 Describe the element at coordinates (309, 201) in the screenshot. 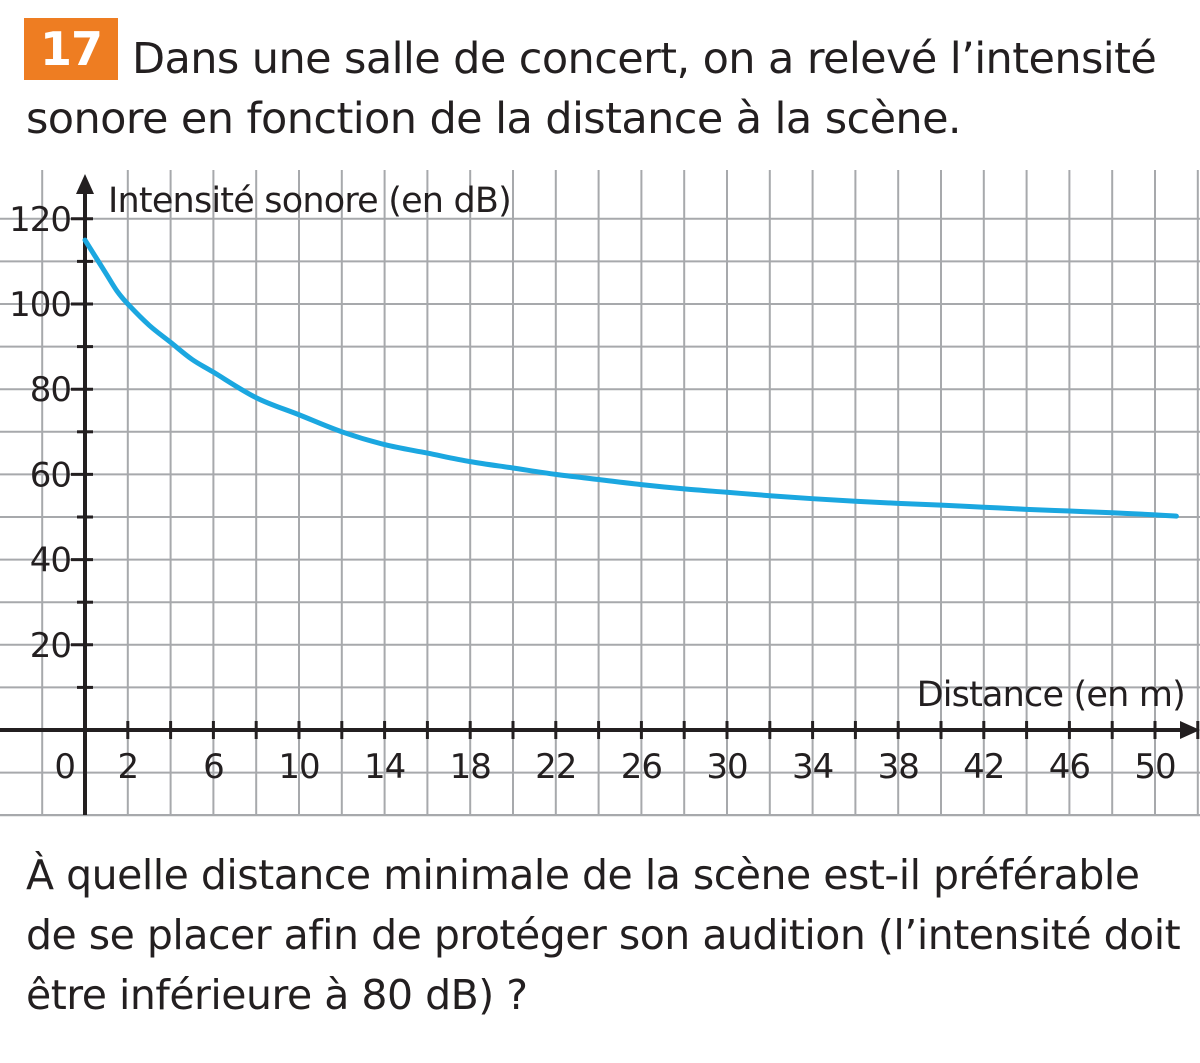

I see `y-axis-label: Intensité sonore (en dB)` at that location.